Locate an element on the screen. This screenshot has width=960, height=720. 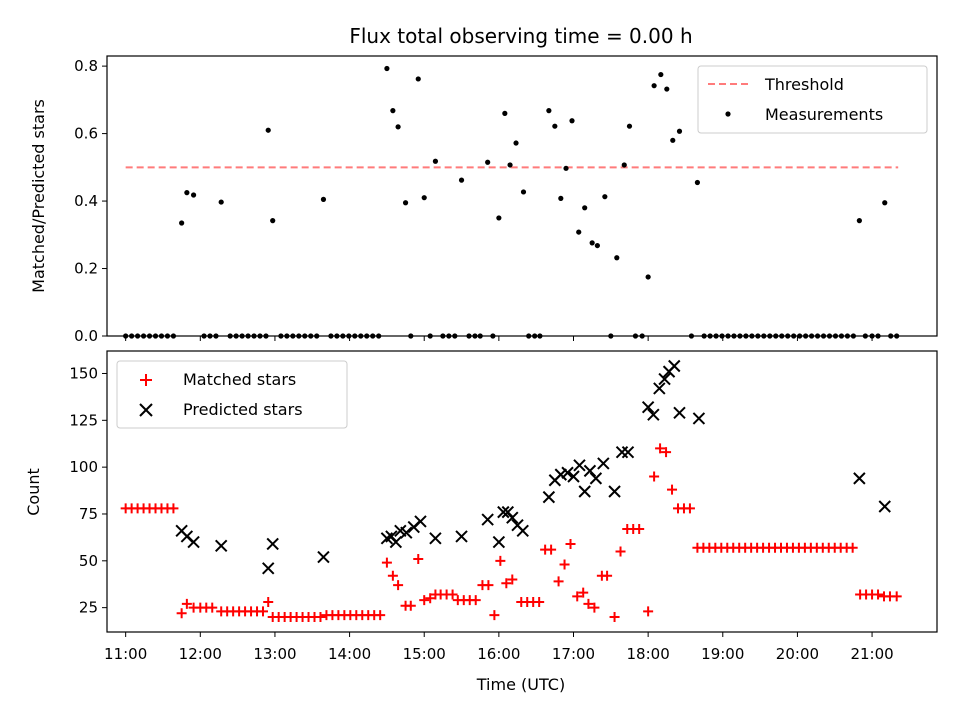
bottom-x-axis-label: Time (UTC) is located at coordinates (520, 684).